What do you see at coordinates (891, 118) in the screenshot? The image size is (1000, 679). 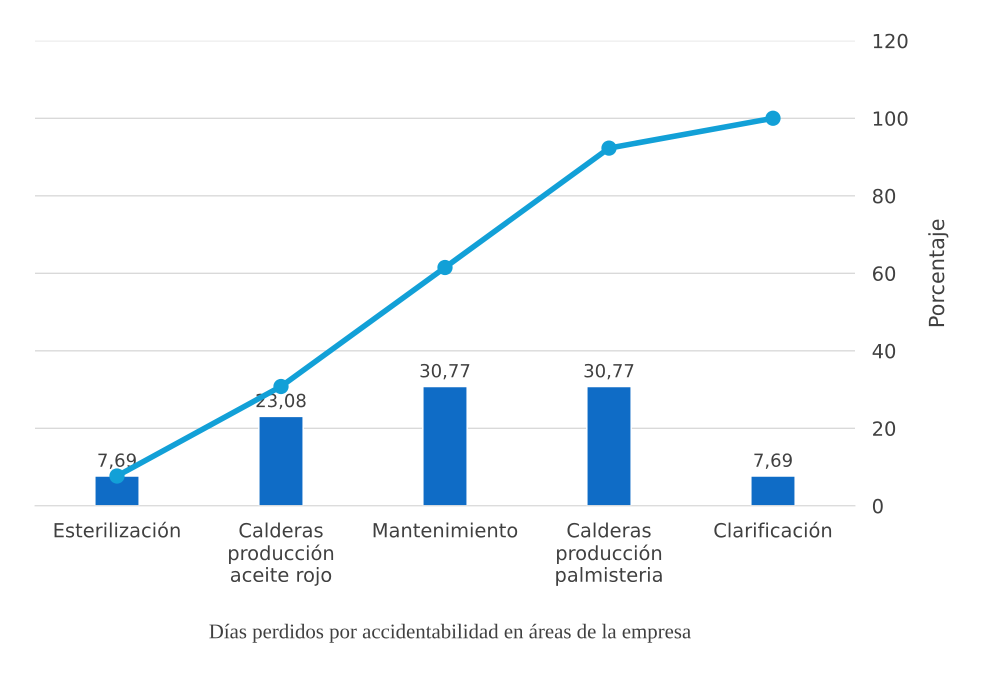 I see `y-tick-label: 100` at bounding box center [891, 118].